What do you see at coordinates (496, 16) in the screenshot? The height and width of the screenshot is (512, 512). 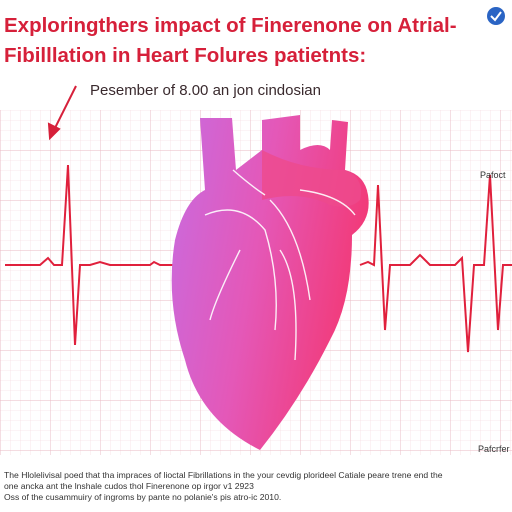 I see `badge` at bounding box center [496, 16].